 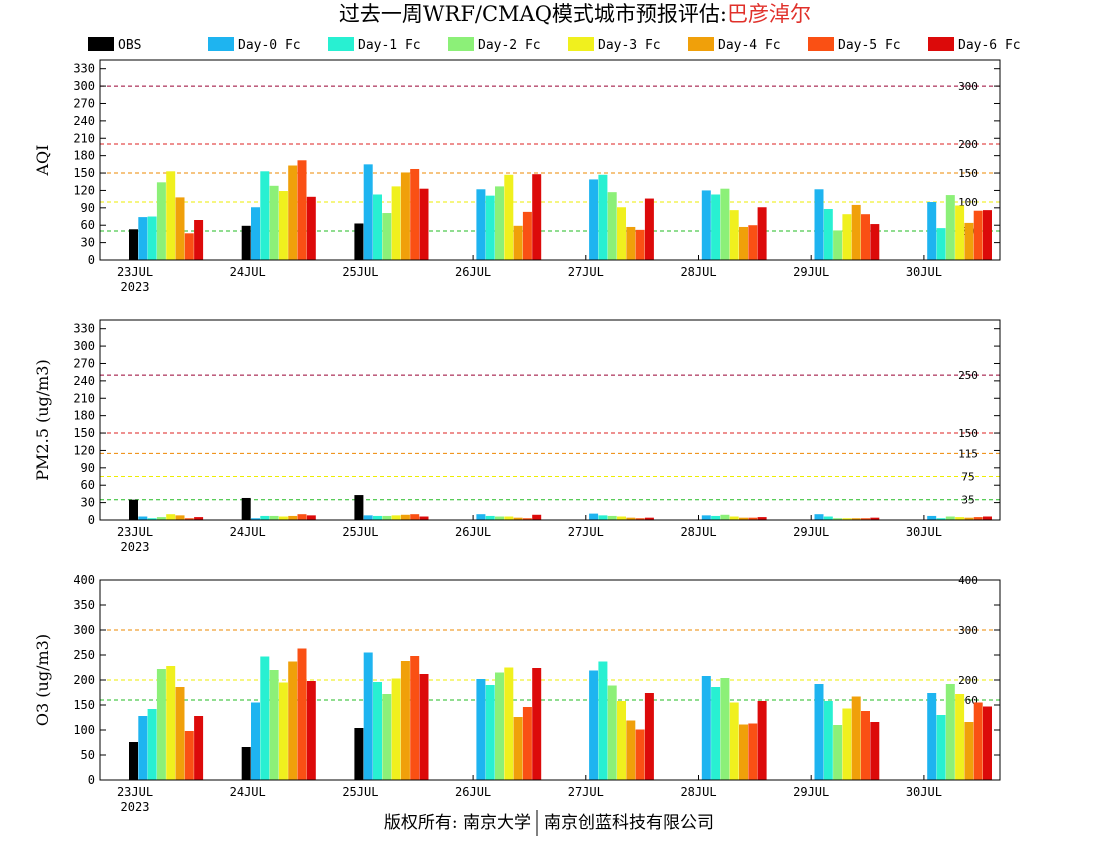 I want to click on y-tick-label: 300, so click(x=84, y=630).